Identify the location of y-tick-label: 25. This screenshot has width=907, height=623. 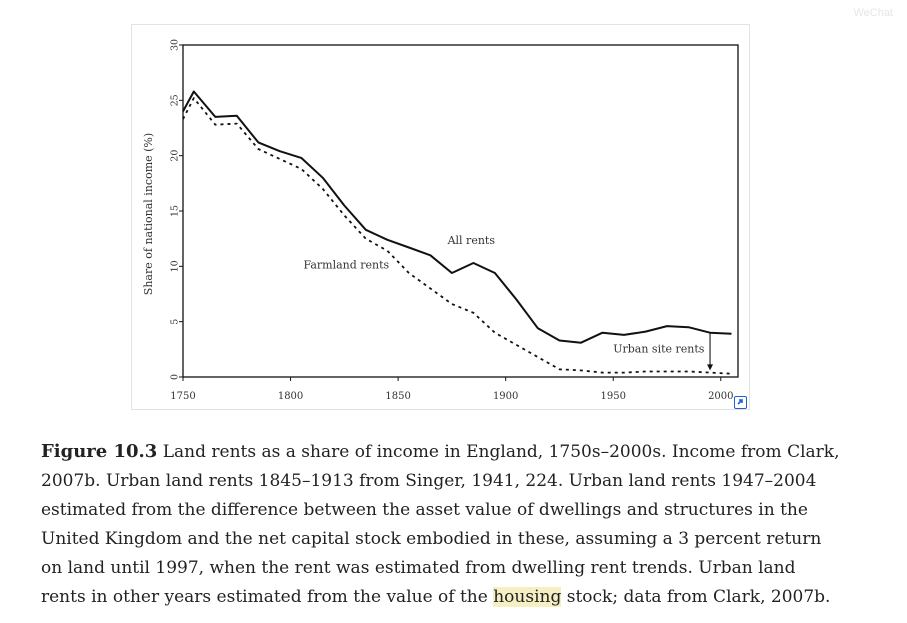
(175, 100).